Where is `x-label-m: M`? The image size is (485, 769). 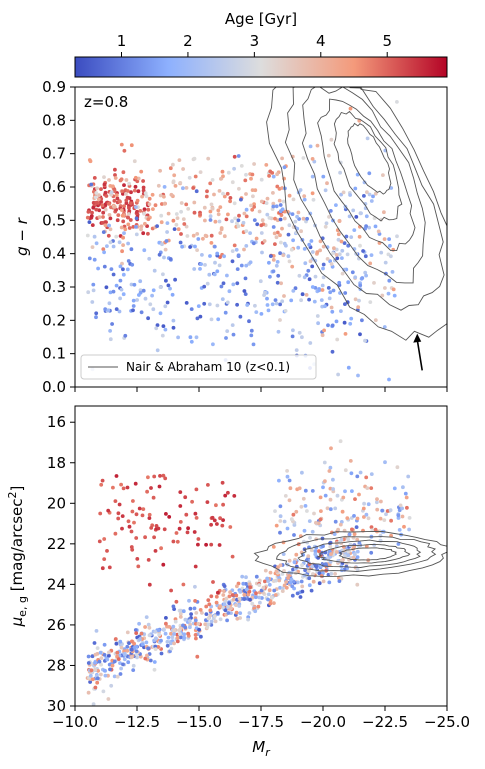
x-label-m: M is located at coordinates (258, 747).